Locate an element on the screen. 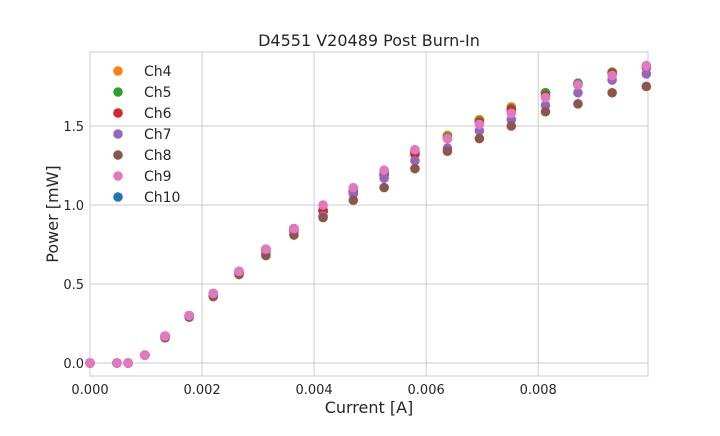 This screenshot has width=720, height=436. y-tick-label: 0.5 is located at coordinates (73, 285).